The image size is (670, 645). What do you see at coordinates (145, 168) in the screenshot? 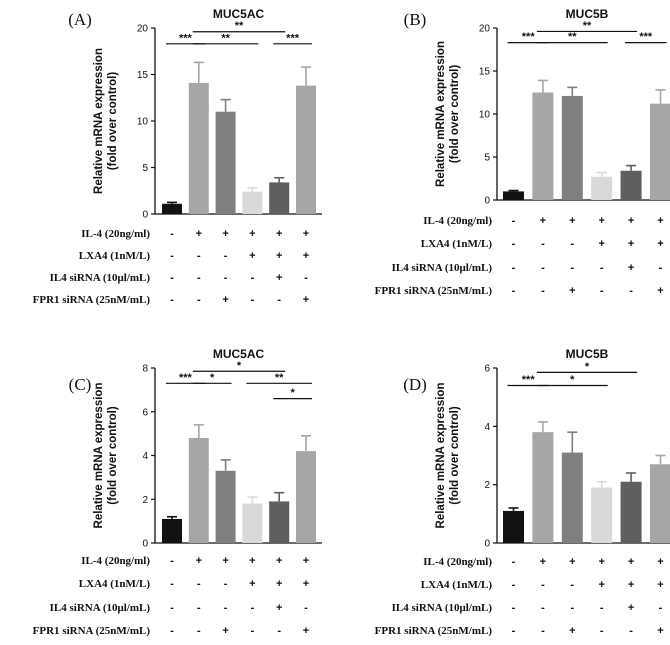
I see `y-tick-label: 5` at bounding box center [145, 168].